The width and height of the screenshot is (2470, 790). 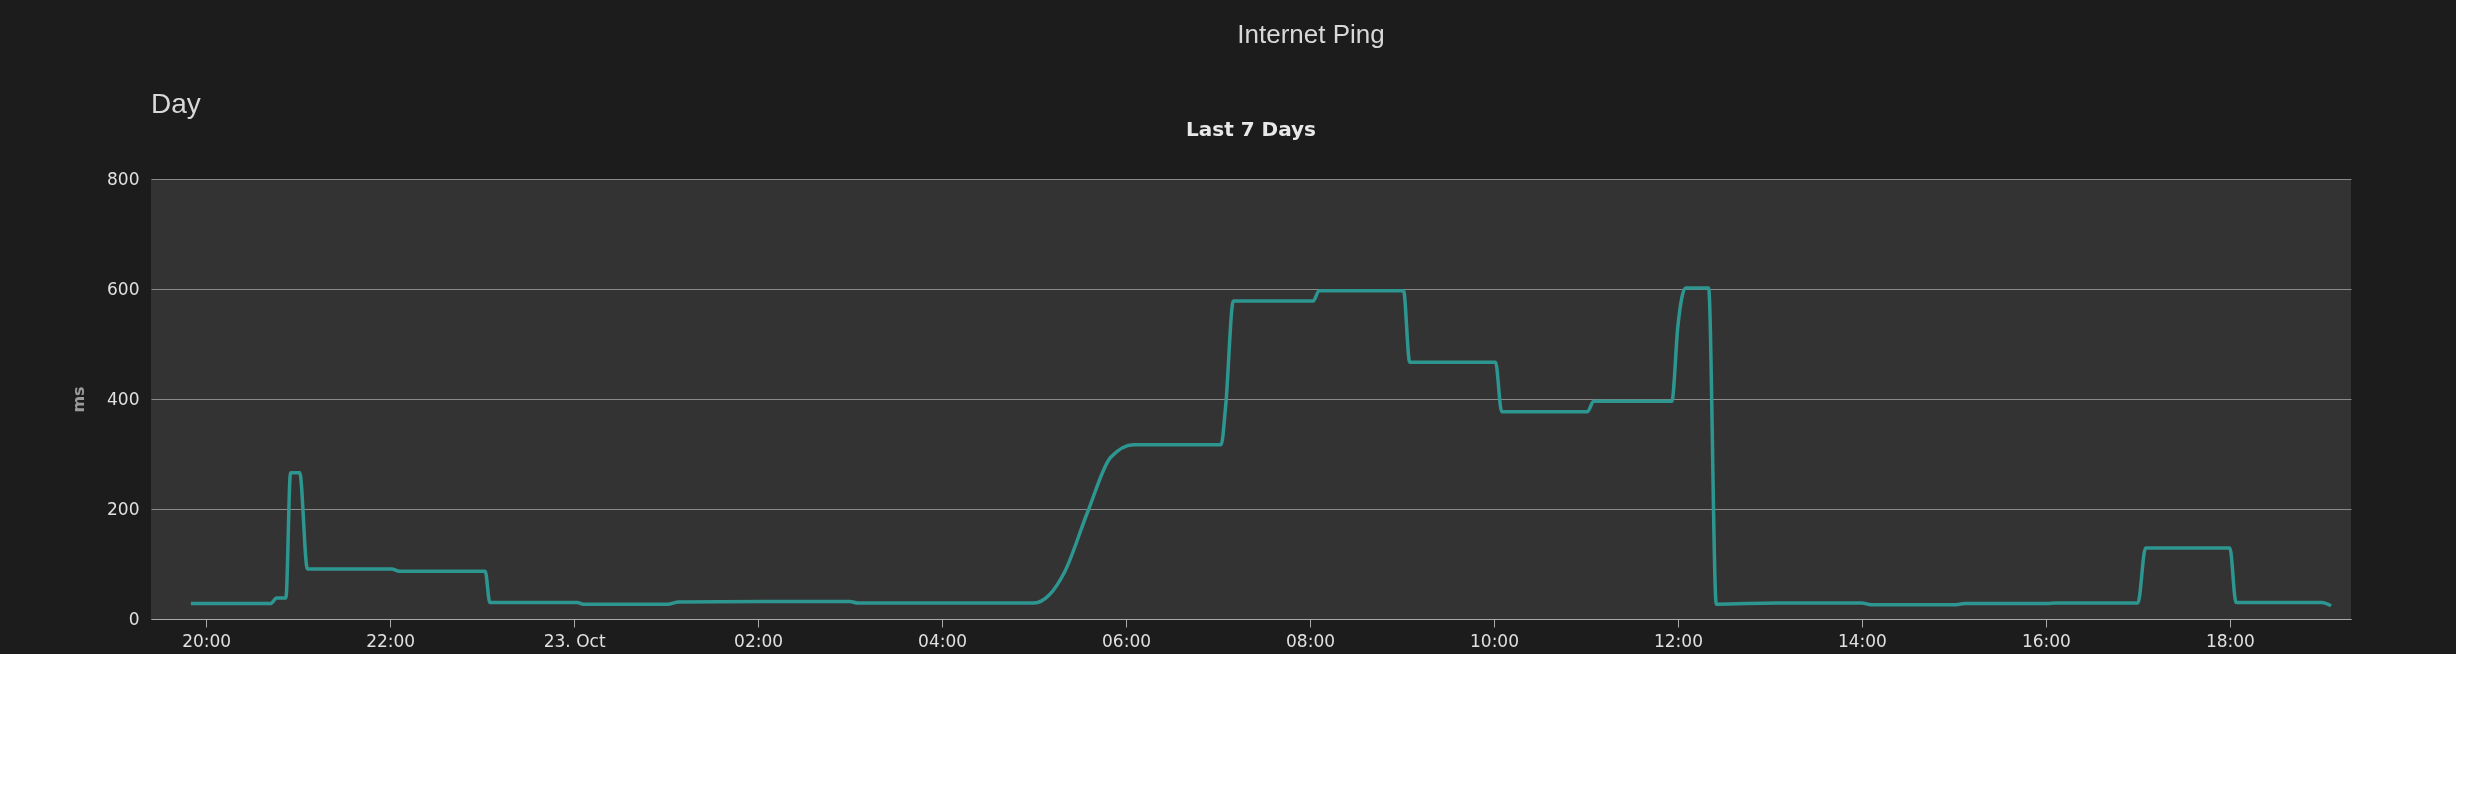 I want to click on x-tick-label: 02:00, so click(x=759, y=640).